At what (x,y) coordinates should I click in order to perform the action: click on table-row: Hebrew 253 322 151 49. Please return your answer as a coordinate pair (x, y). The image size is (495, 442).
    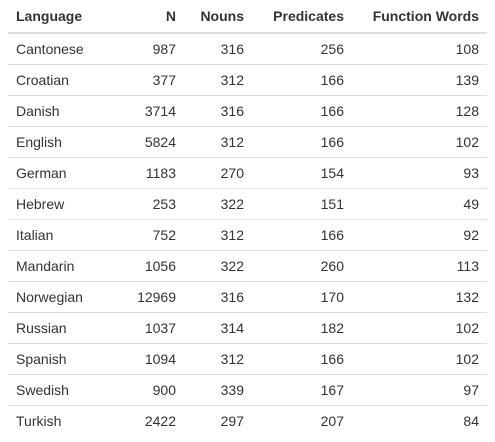
    Looking at the image, I should click on (247, 204).